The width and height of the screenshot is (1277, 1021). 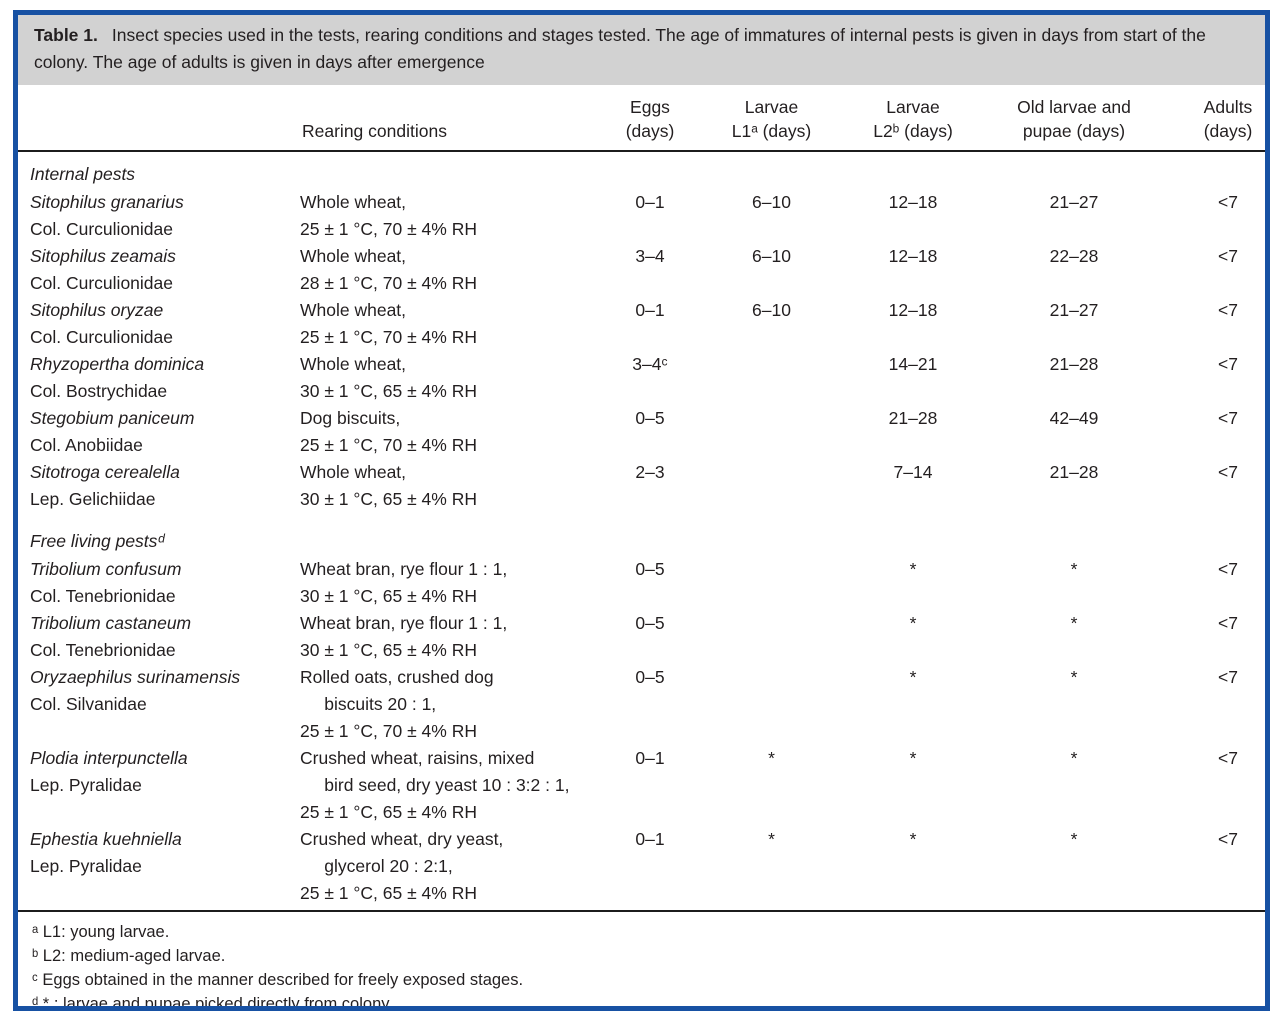 What do you see at coordinates (1210, 118) in the screenshot?
I see `col-header-adults: Adults (days)` at bounding box center [1210, 118].